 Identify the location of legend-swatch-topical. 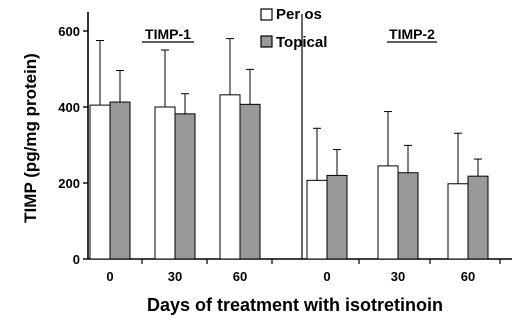
(266, 41).